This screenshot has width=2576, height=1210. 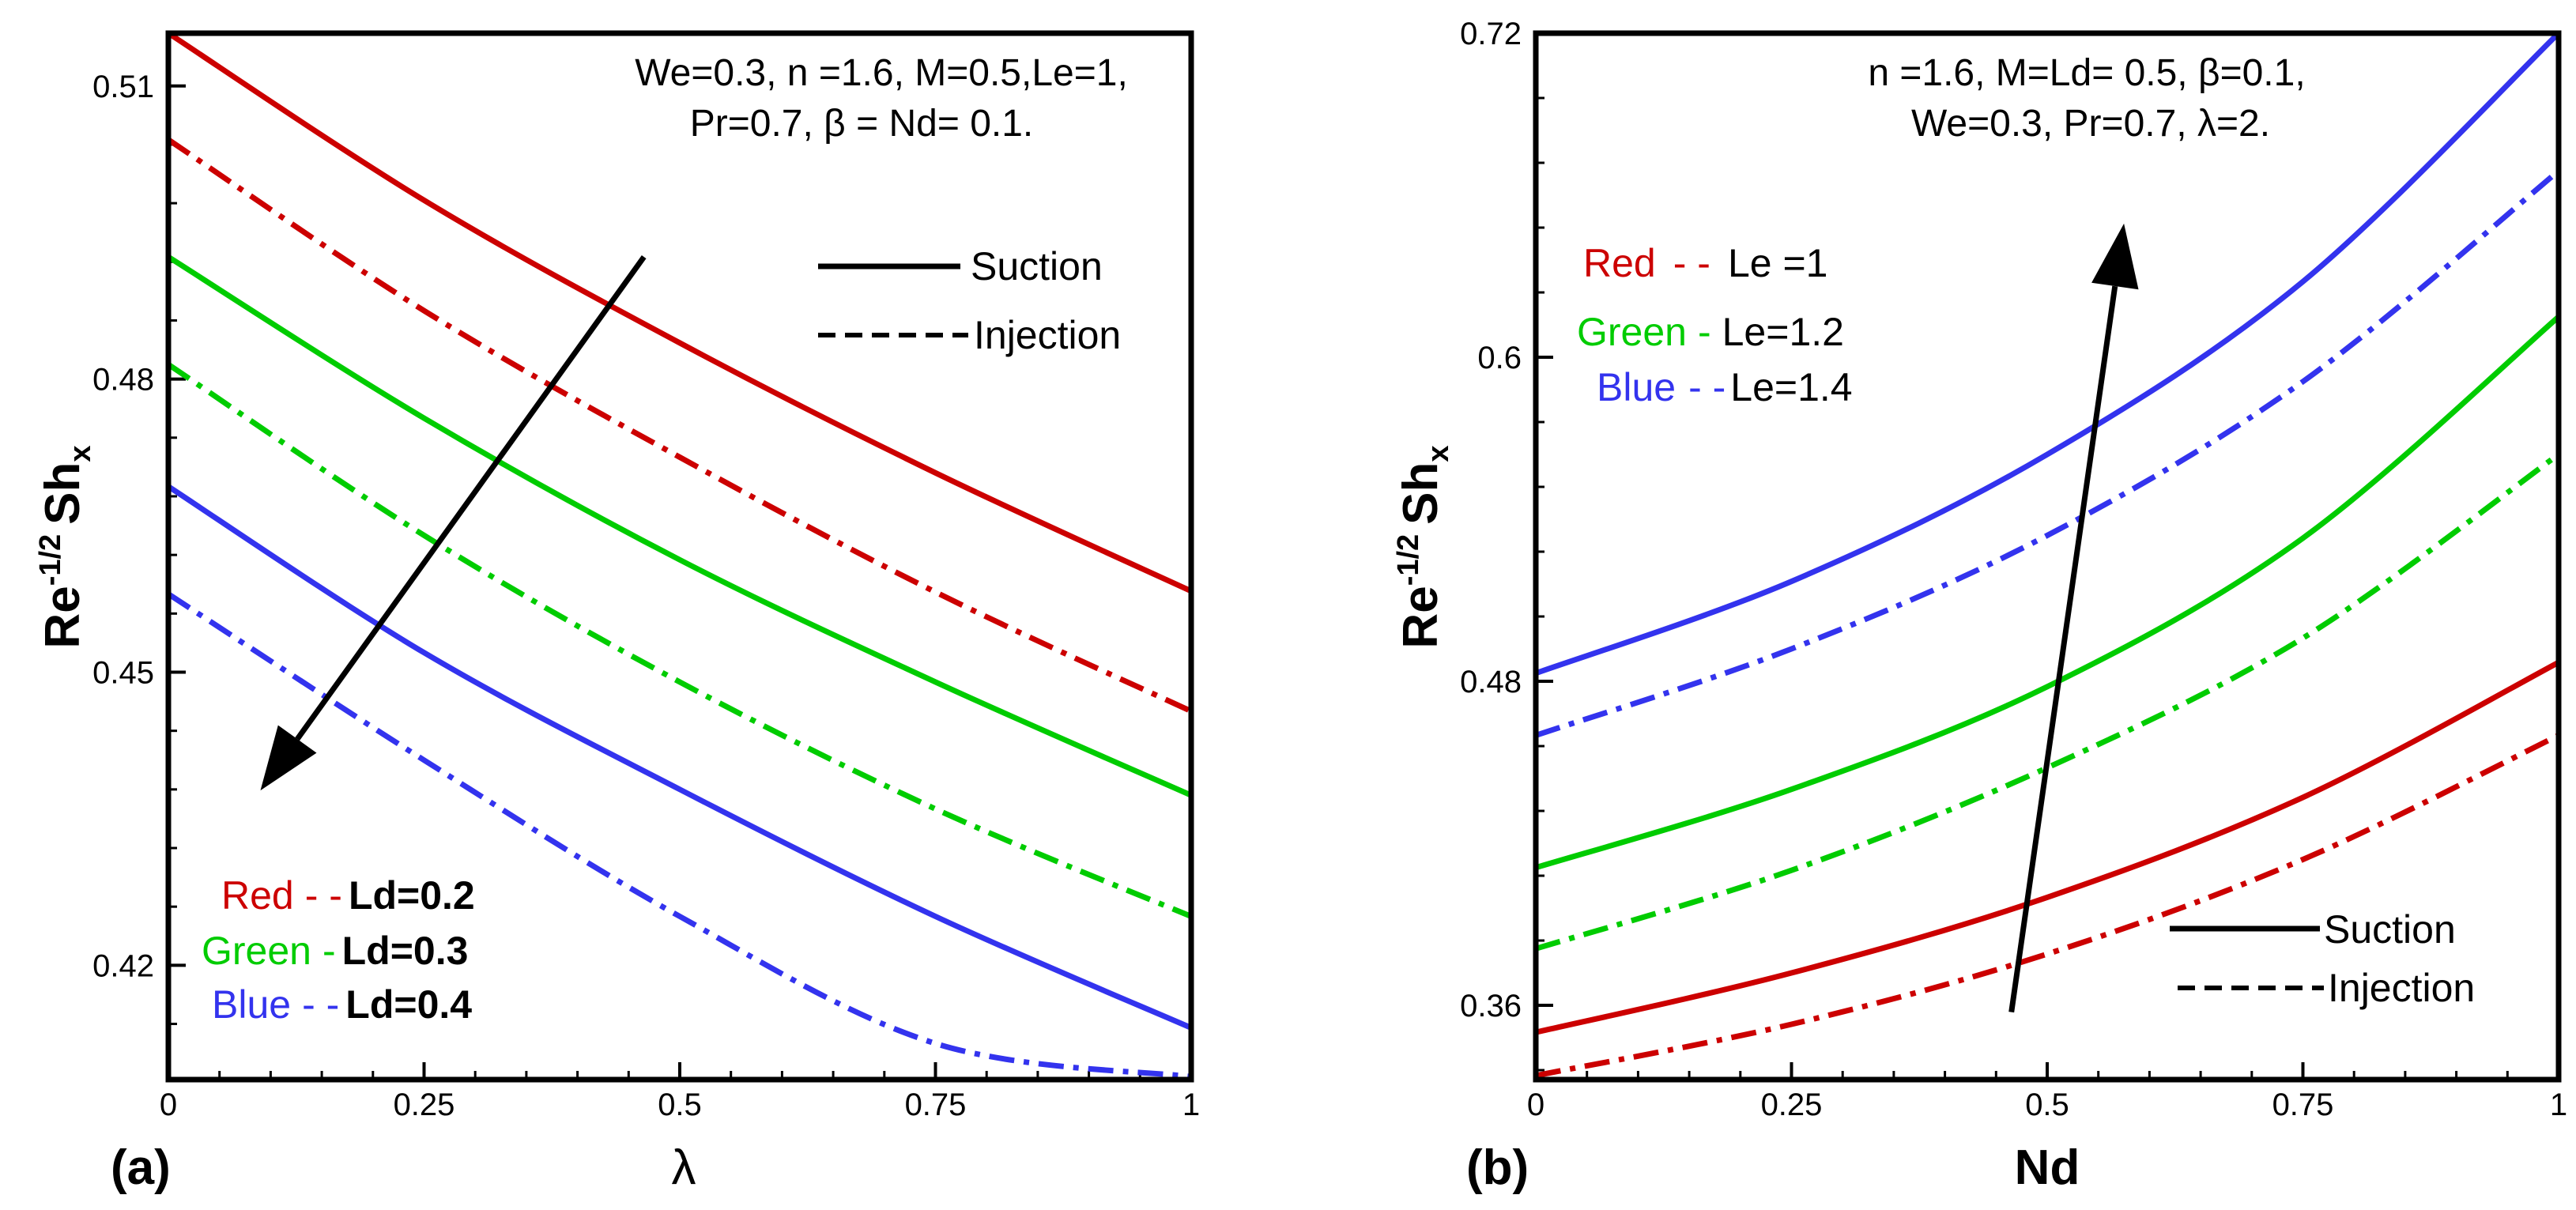 I want to click on panel-b-label: (b), so click(x=1498, y=1167).